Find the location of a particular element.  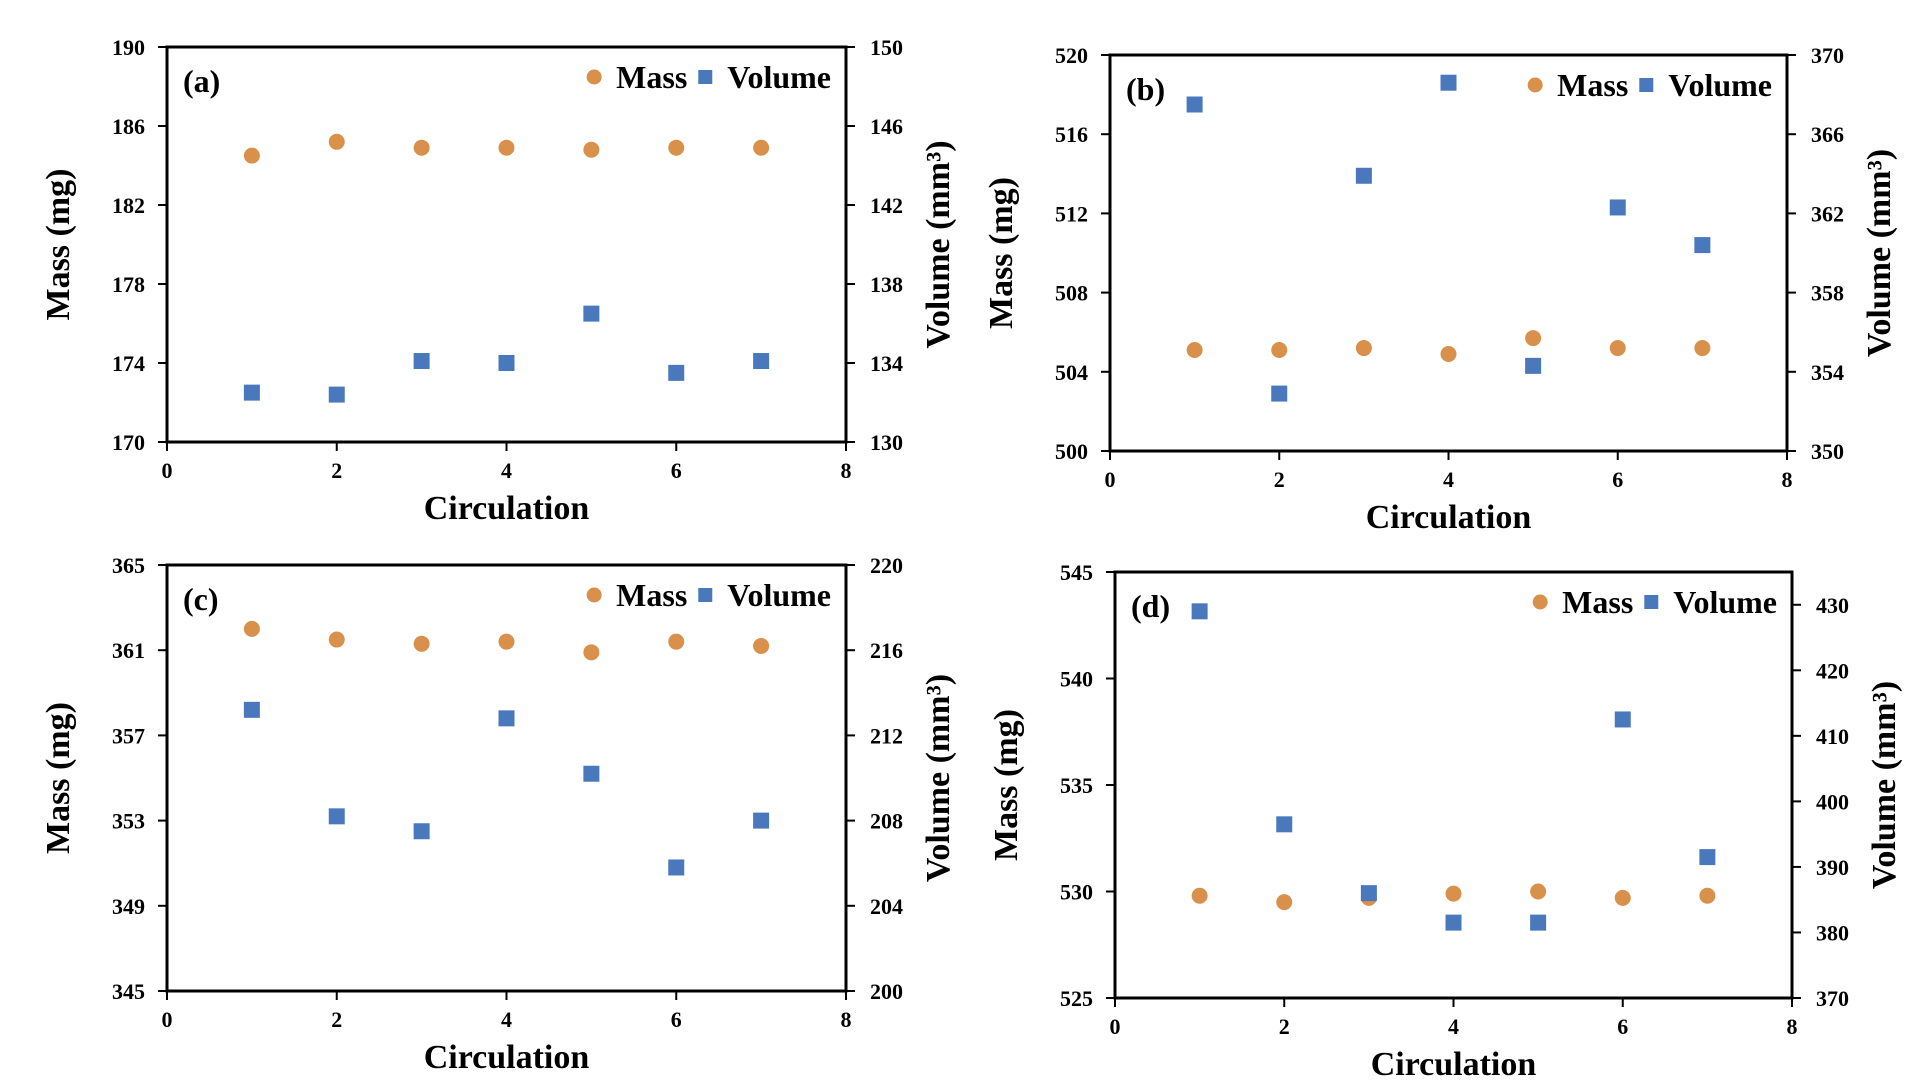

y-tick-label: 353 is located at coordinates (128, 821).